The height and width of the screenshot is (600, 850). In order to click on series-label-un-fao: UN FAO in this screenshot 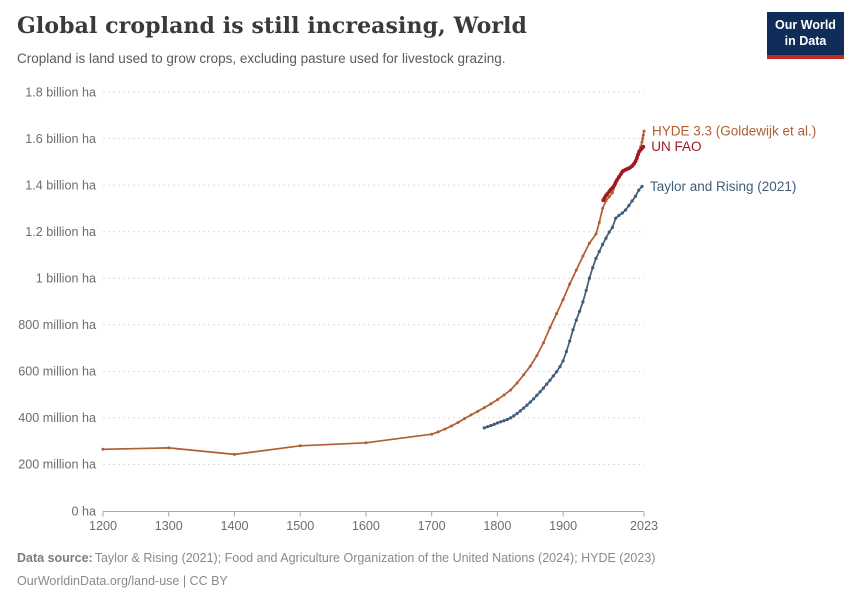, I will do `click(676, 146)`.